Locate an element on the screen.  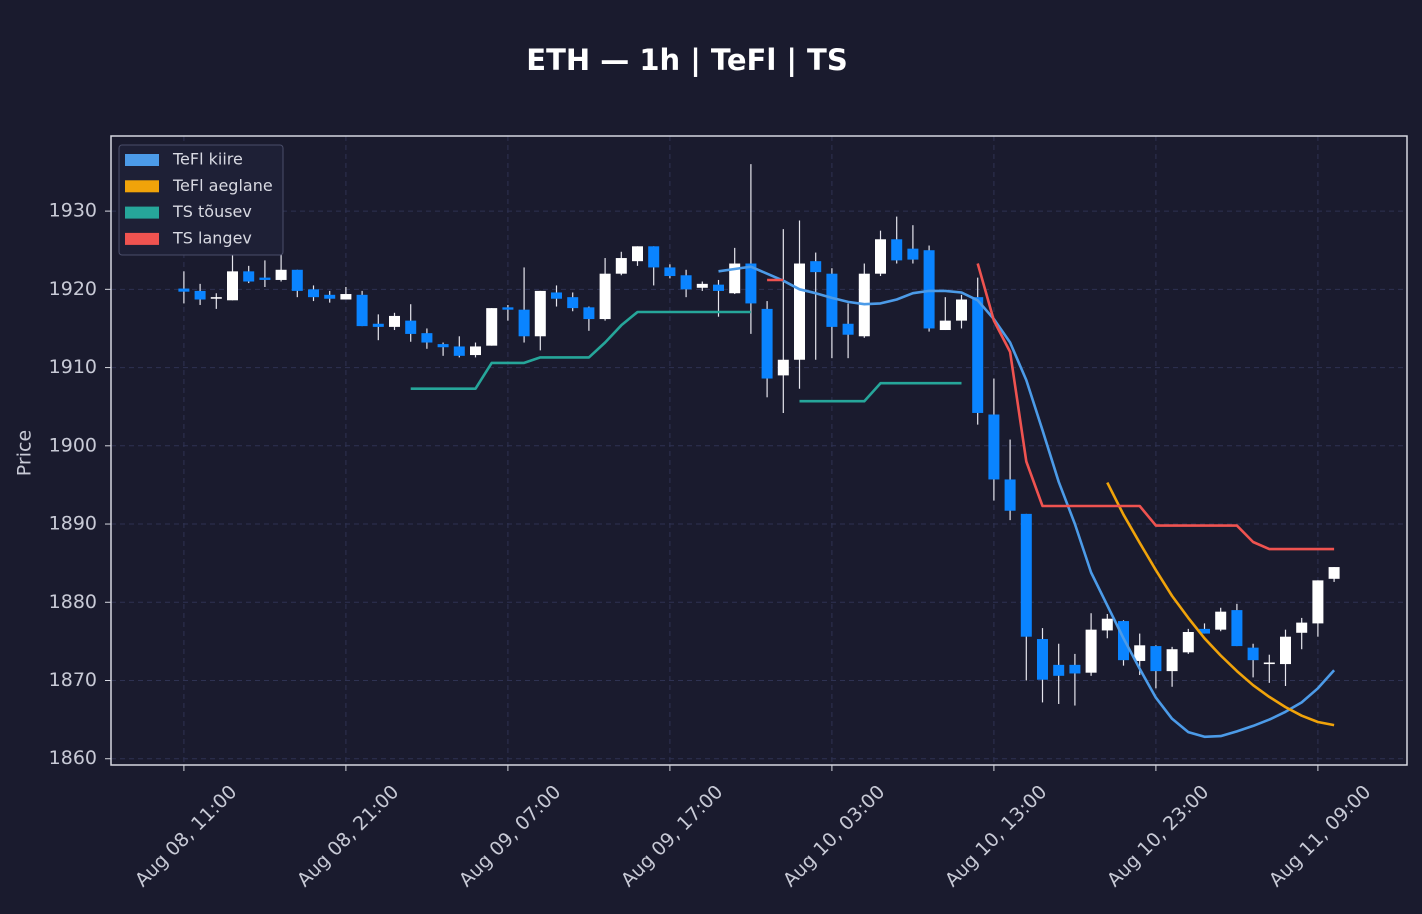
y-tick-label: 1860 is located at coordinates (73, 758).